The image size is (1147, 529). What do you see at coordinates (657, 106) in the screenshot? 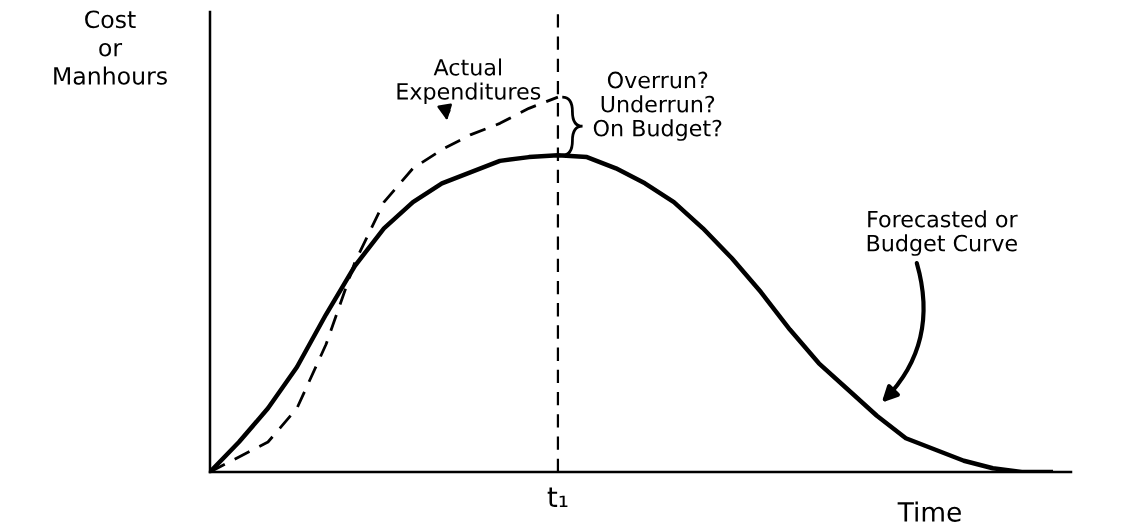
I see `annotation: Overrun? Underrun? On Budget?` at bounding box center [657, 106].